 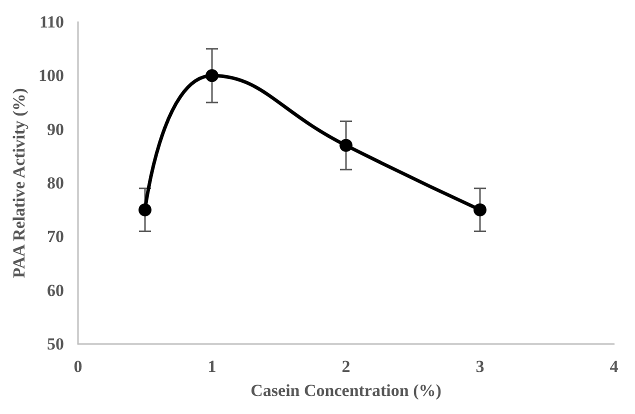 What do you see at coordinates (55, 236) in the screenshot?
I see `y-tick-label: 70` at bounding box center [55, 236].